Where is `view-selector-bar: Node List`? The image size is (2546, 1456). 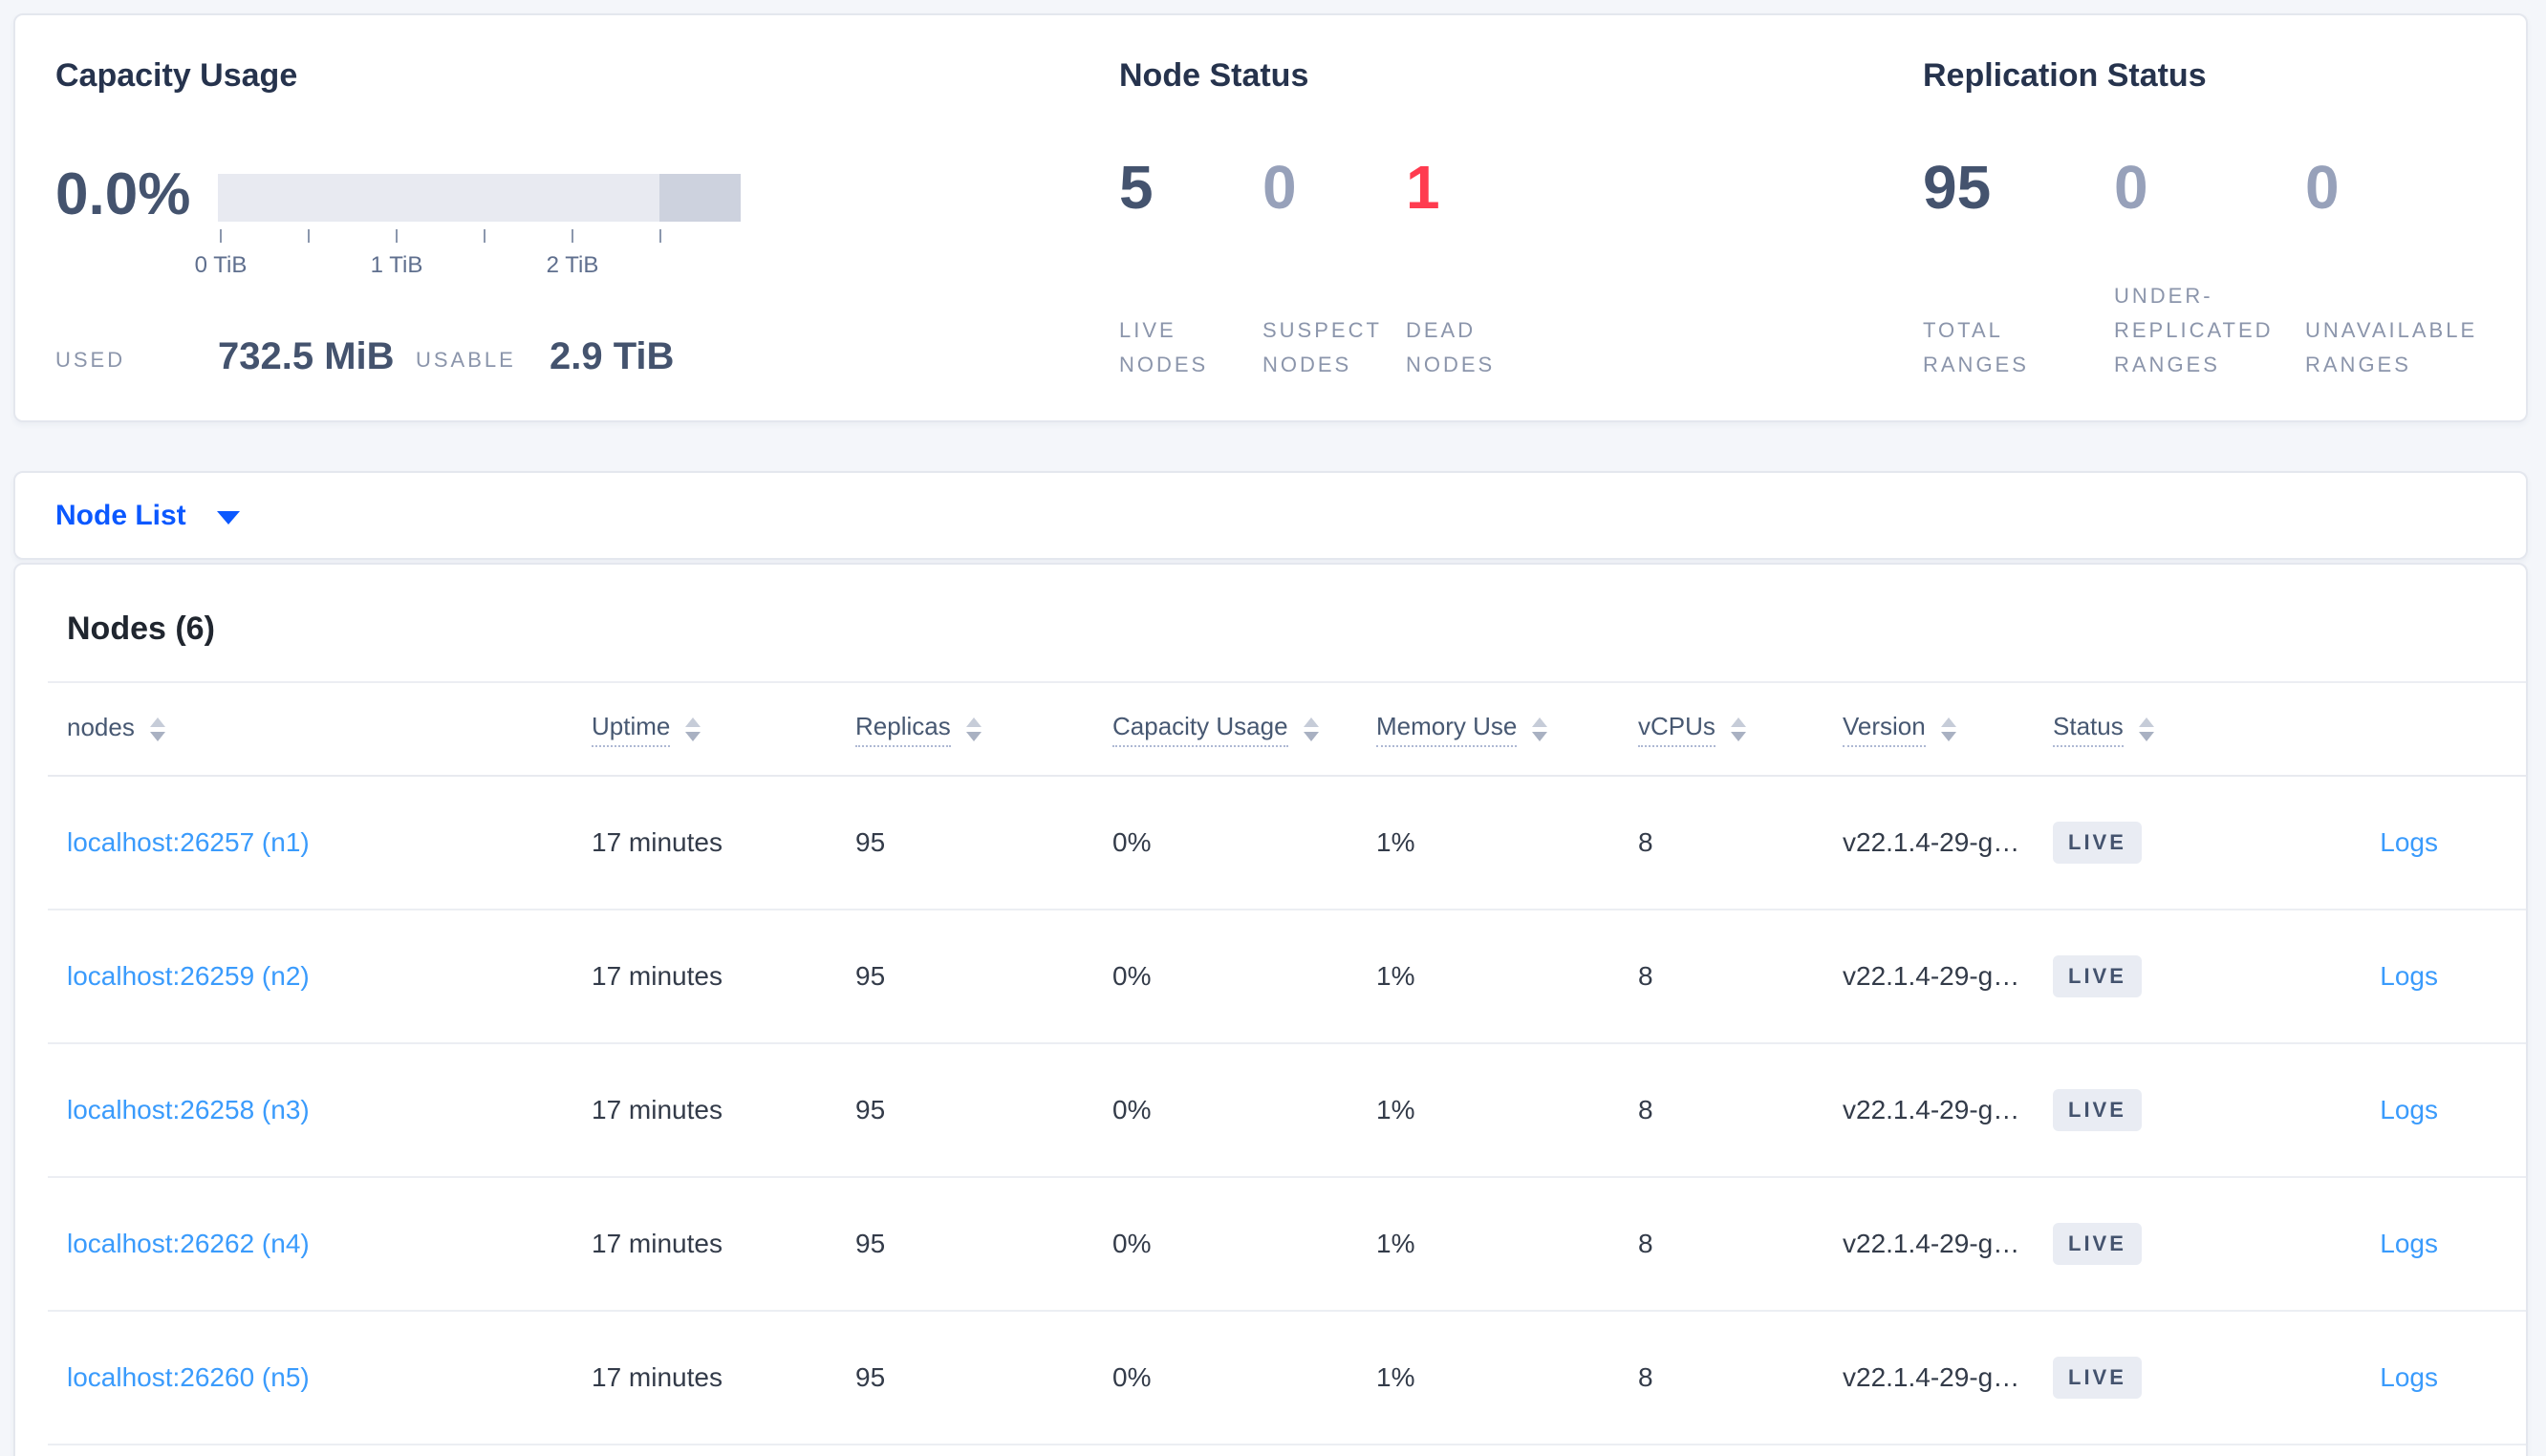
view-selector-bar: Node List is located at coordinates (1270, 516).